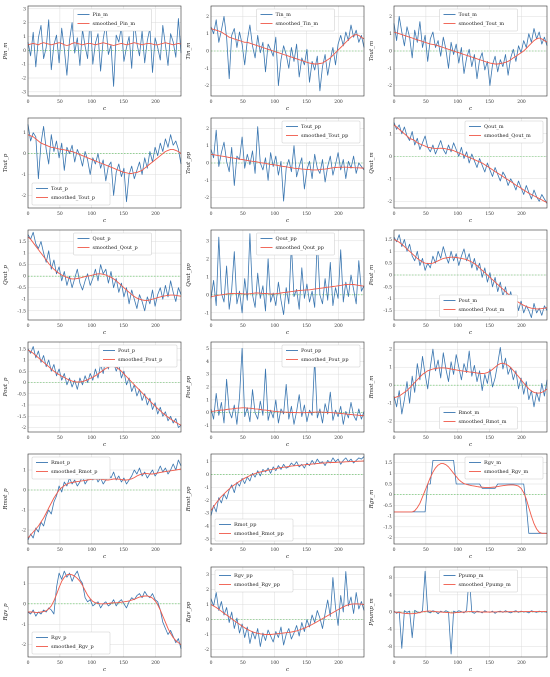  I want to click on legend-label: Rgv_p, so click(59, 638).